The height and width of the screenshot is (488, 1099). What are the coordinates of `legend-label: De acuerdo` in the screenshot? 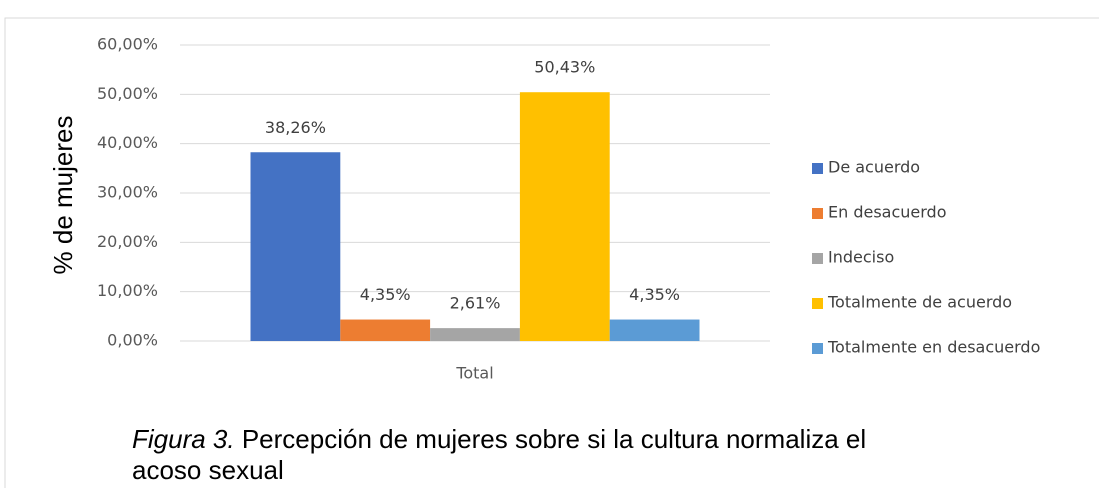 It's located at (874, 167).